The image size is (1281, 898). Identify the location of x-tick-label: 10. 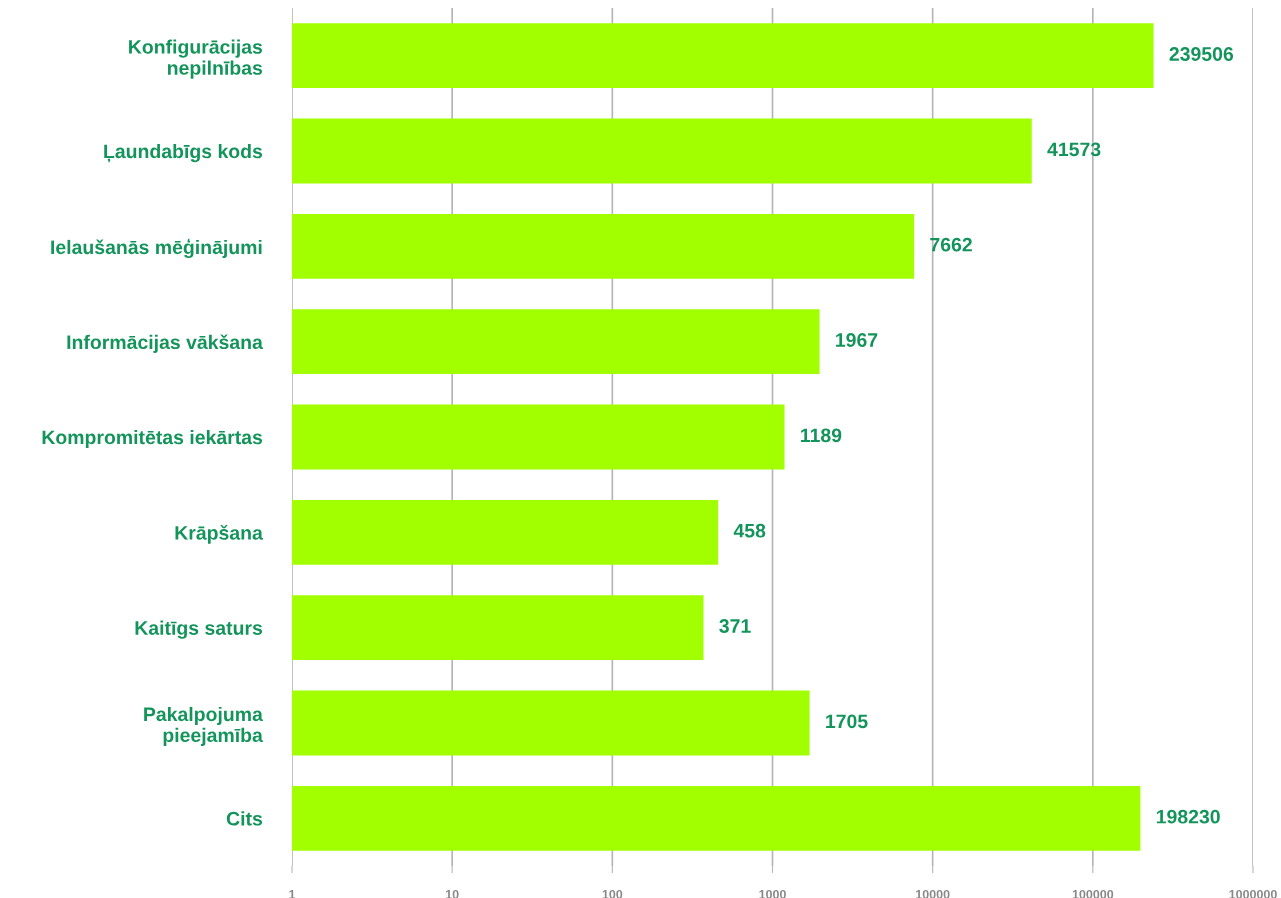
(452, 893).